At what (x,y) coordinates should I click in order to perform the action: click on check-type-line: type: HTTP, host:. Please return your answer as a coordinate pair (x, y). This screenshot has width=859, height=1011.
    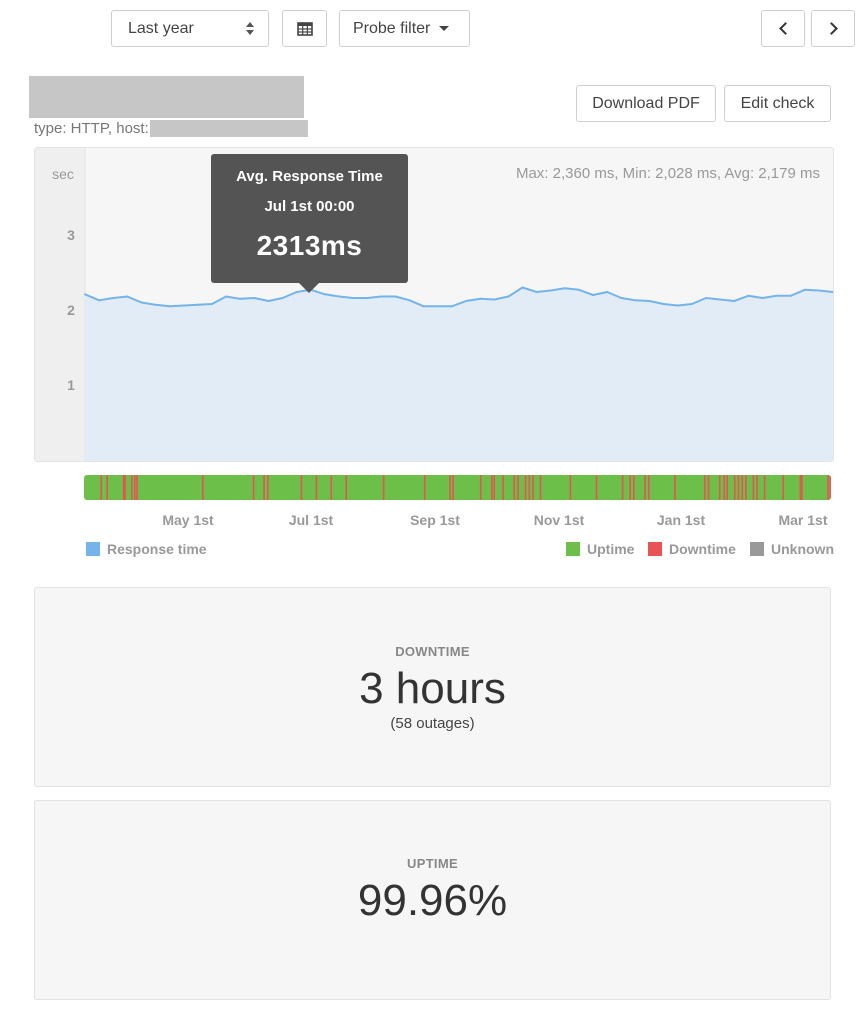
    Looking at the image, I should click on (91, 128).